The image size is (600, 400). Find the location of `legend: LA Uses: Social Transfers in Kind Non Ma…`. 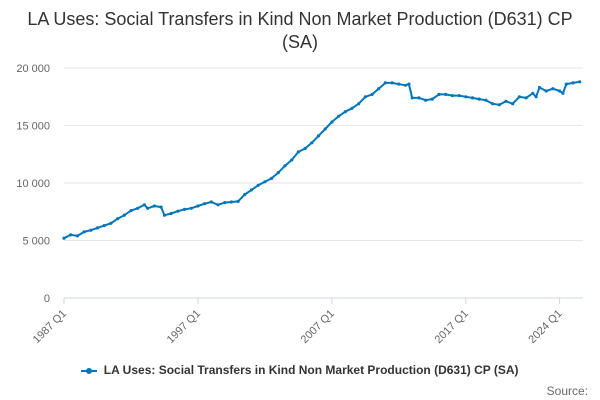

legend: LA Uses: Social Transfers in Kind Non Ma… is located at coordinates (300, 370).